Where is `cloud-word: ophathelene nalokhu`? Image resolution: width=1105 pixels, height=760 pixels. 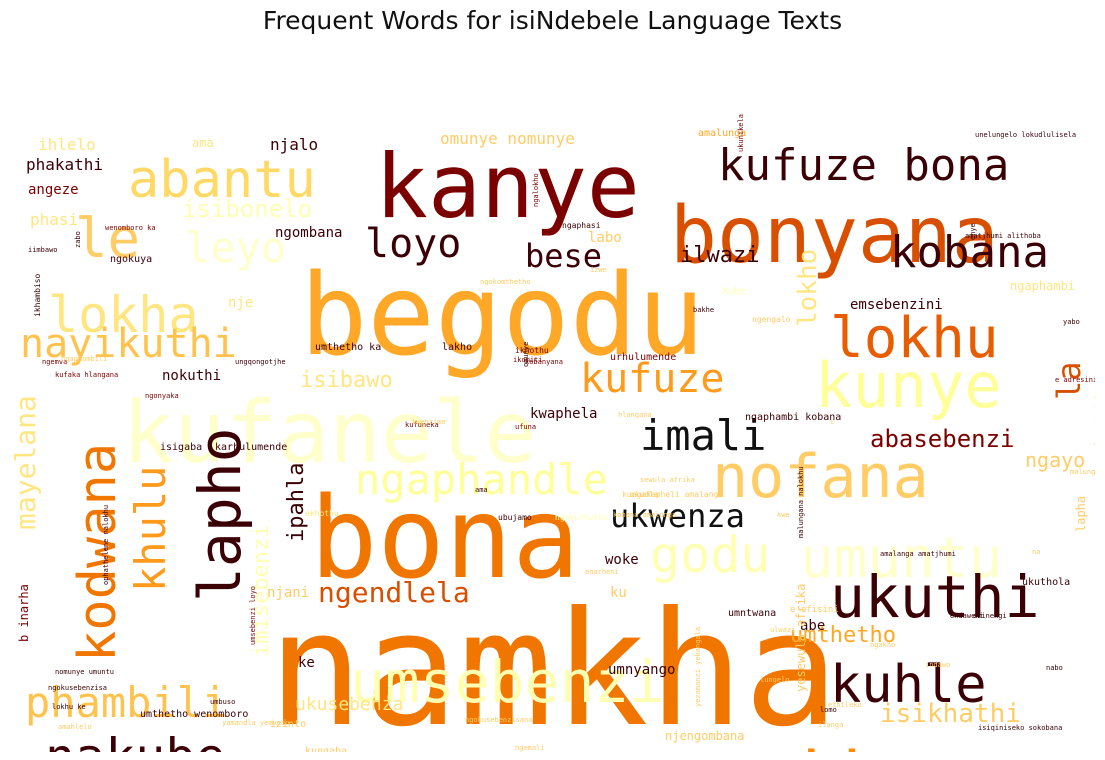
cloud-word: ophathelene nalokhu is located at coordinates (106, 545).